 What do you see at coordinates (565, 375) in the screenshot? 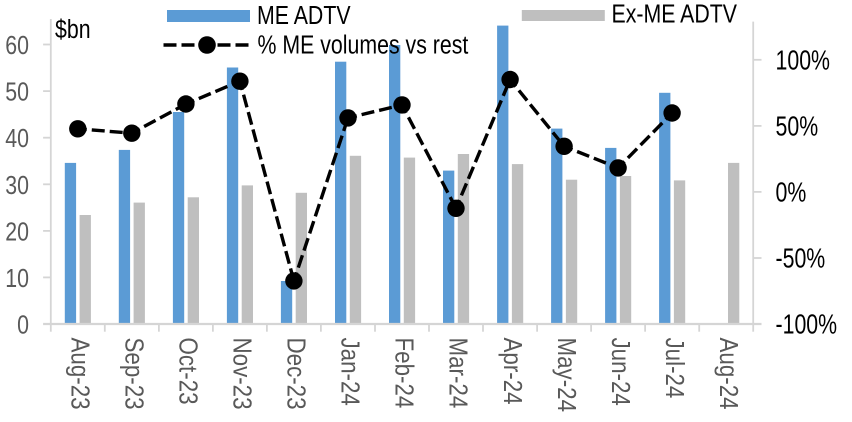
I see `svg-text: May-24` at bounding box center [565, 375].